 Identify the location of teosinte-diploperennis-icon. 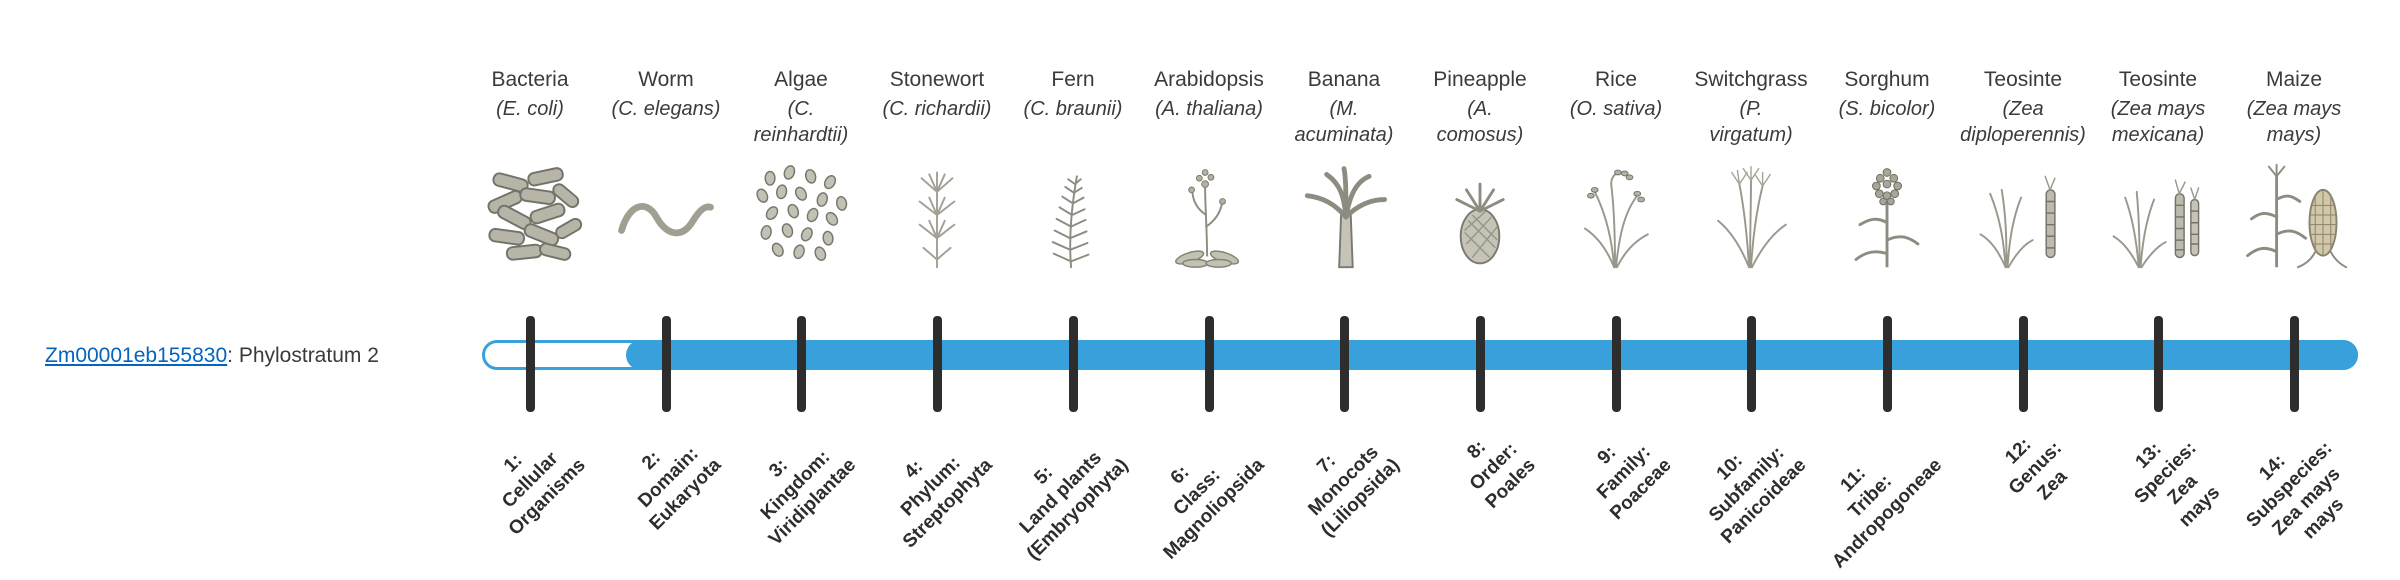
(2023, 211).